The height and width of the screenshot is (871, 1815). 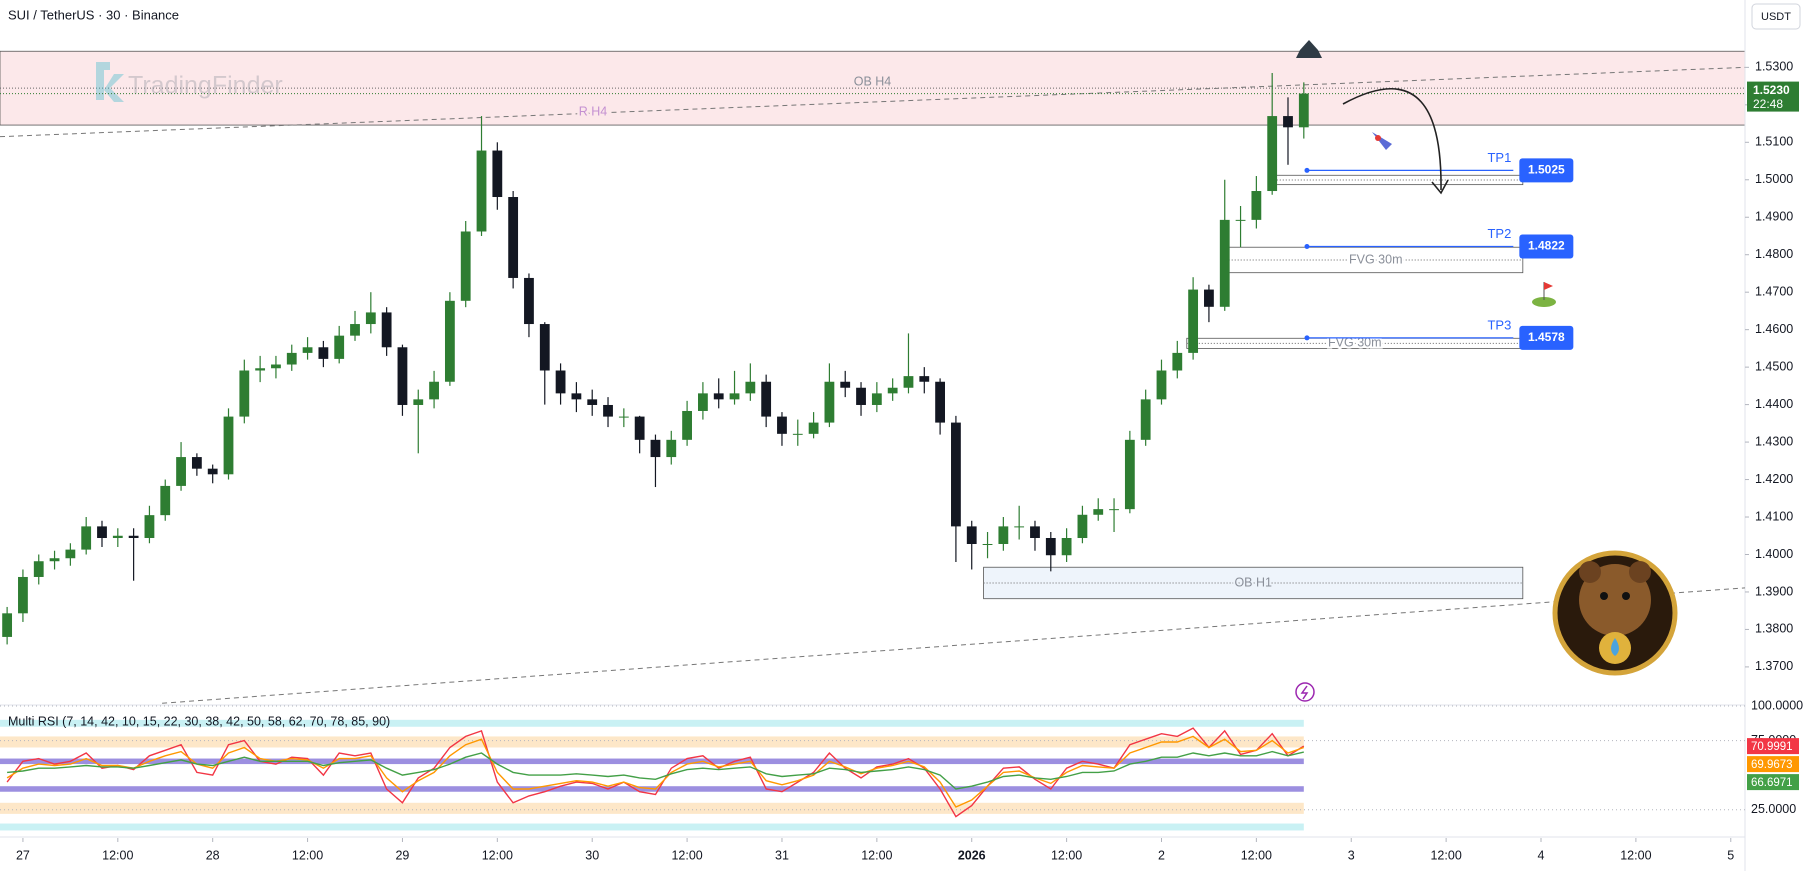 I want to click on zone-label: FVG 30m, so click(x=1376, y=259).